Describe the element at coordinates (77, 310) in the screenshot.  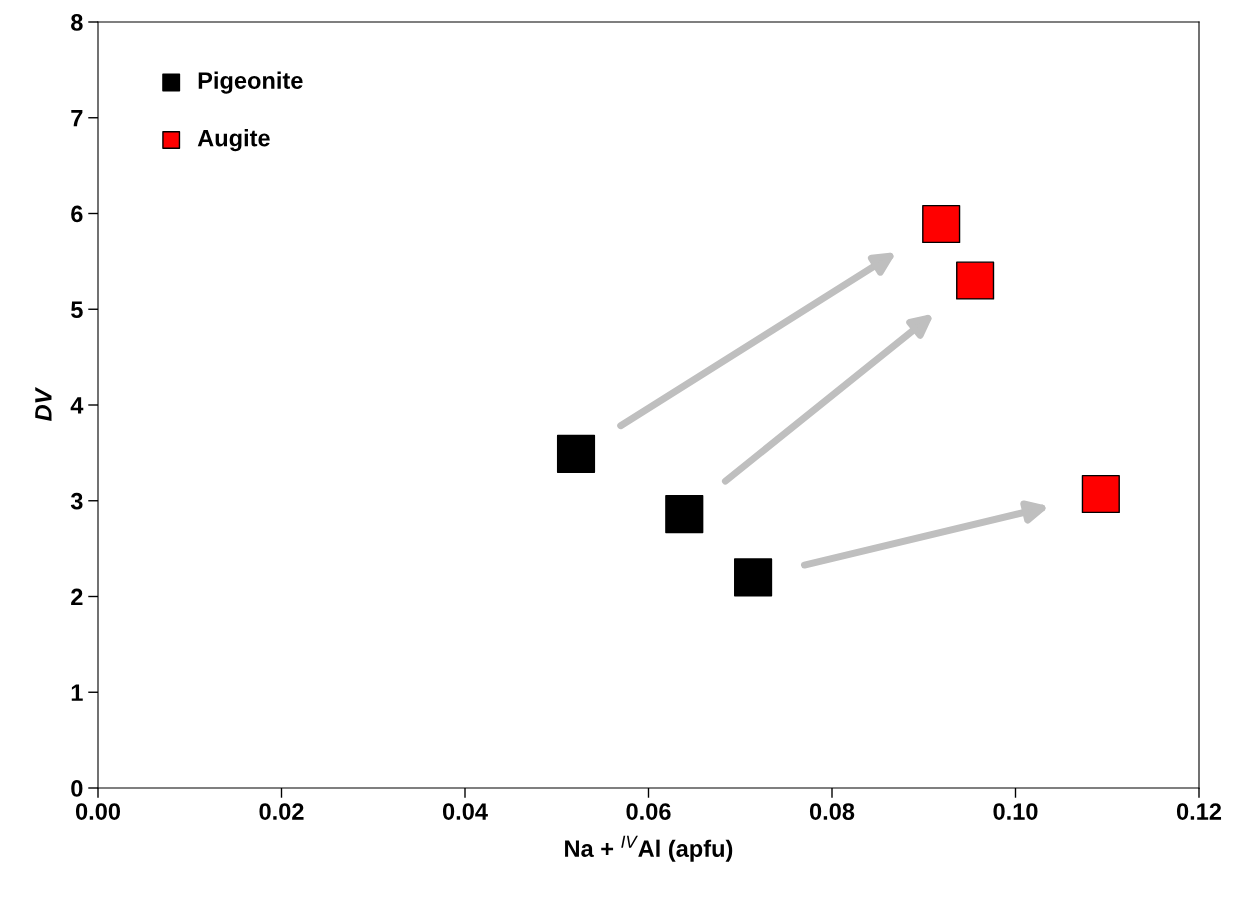
I see `y-tick-label: 5` at that location.